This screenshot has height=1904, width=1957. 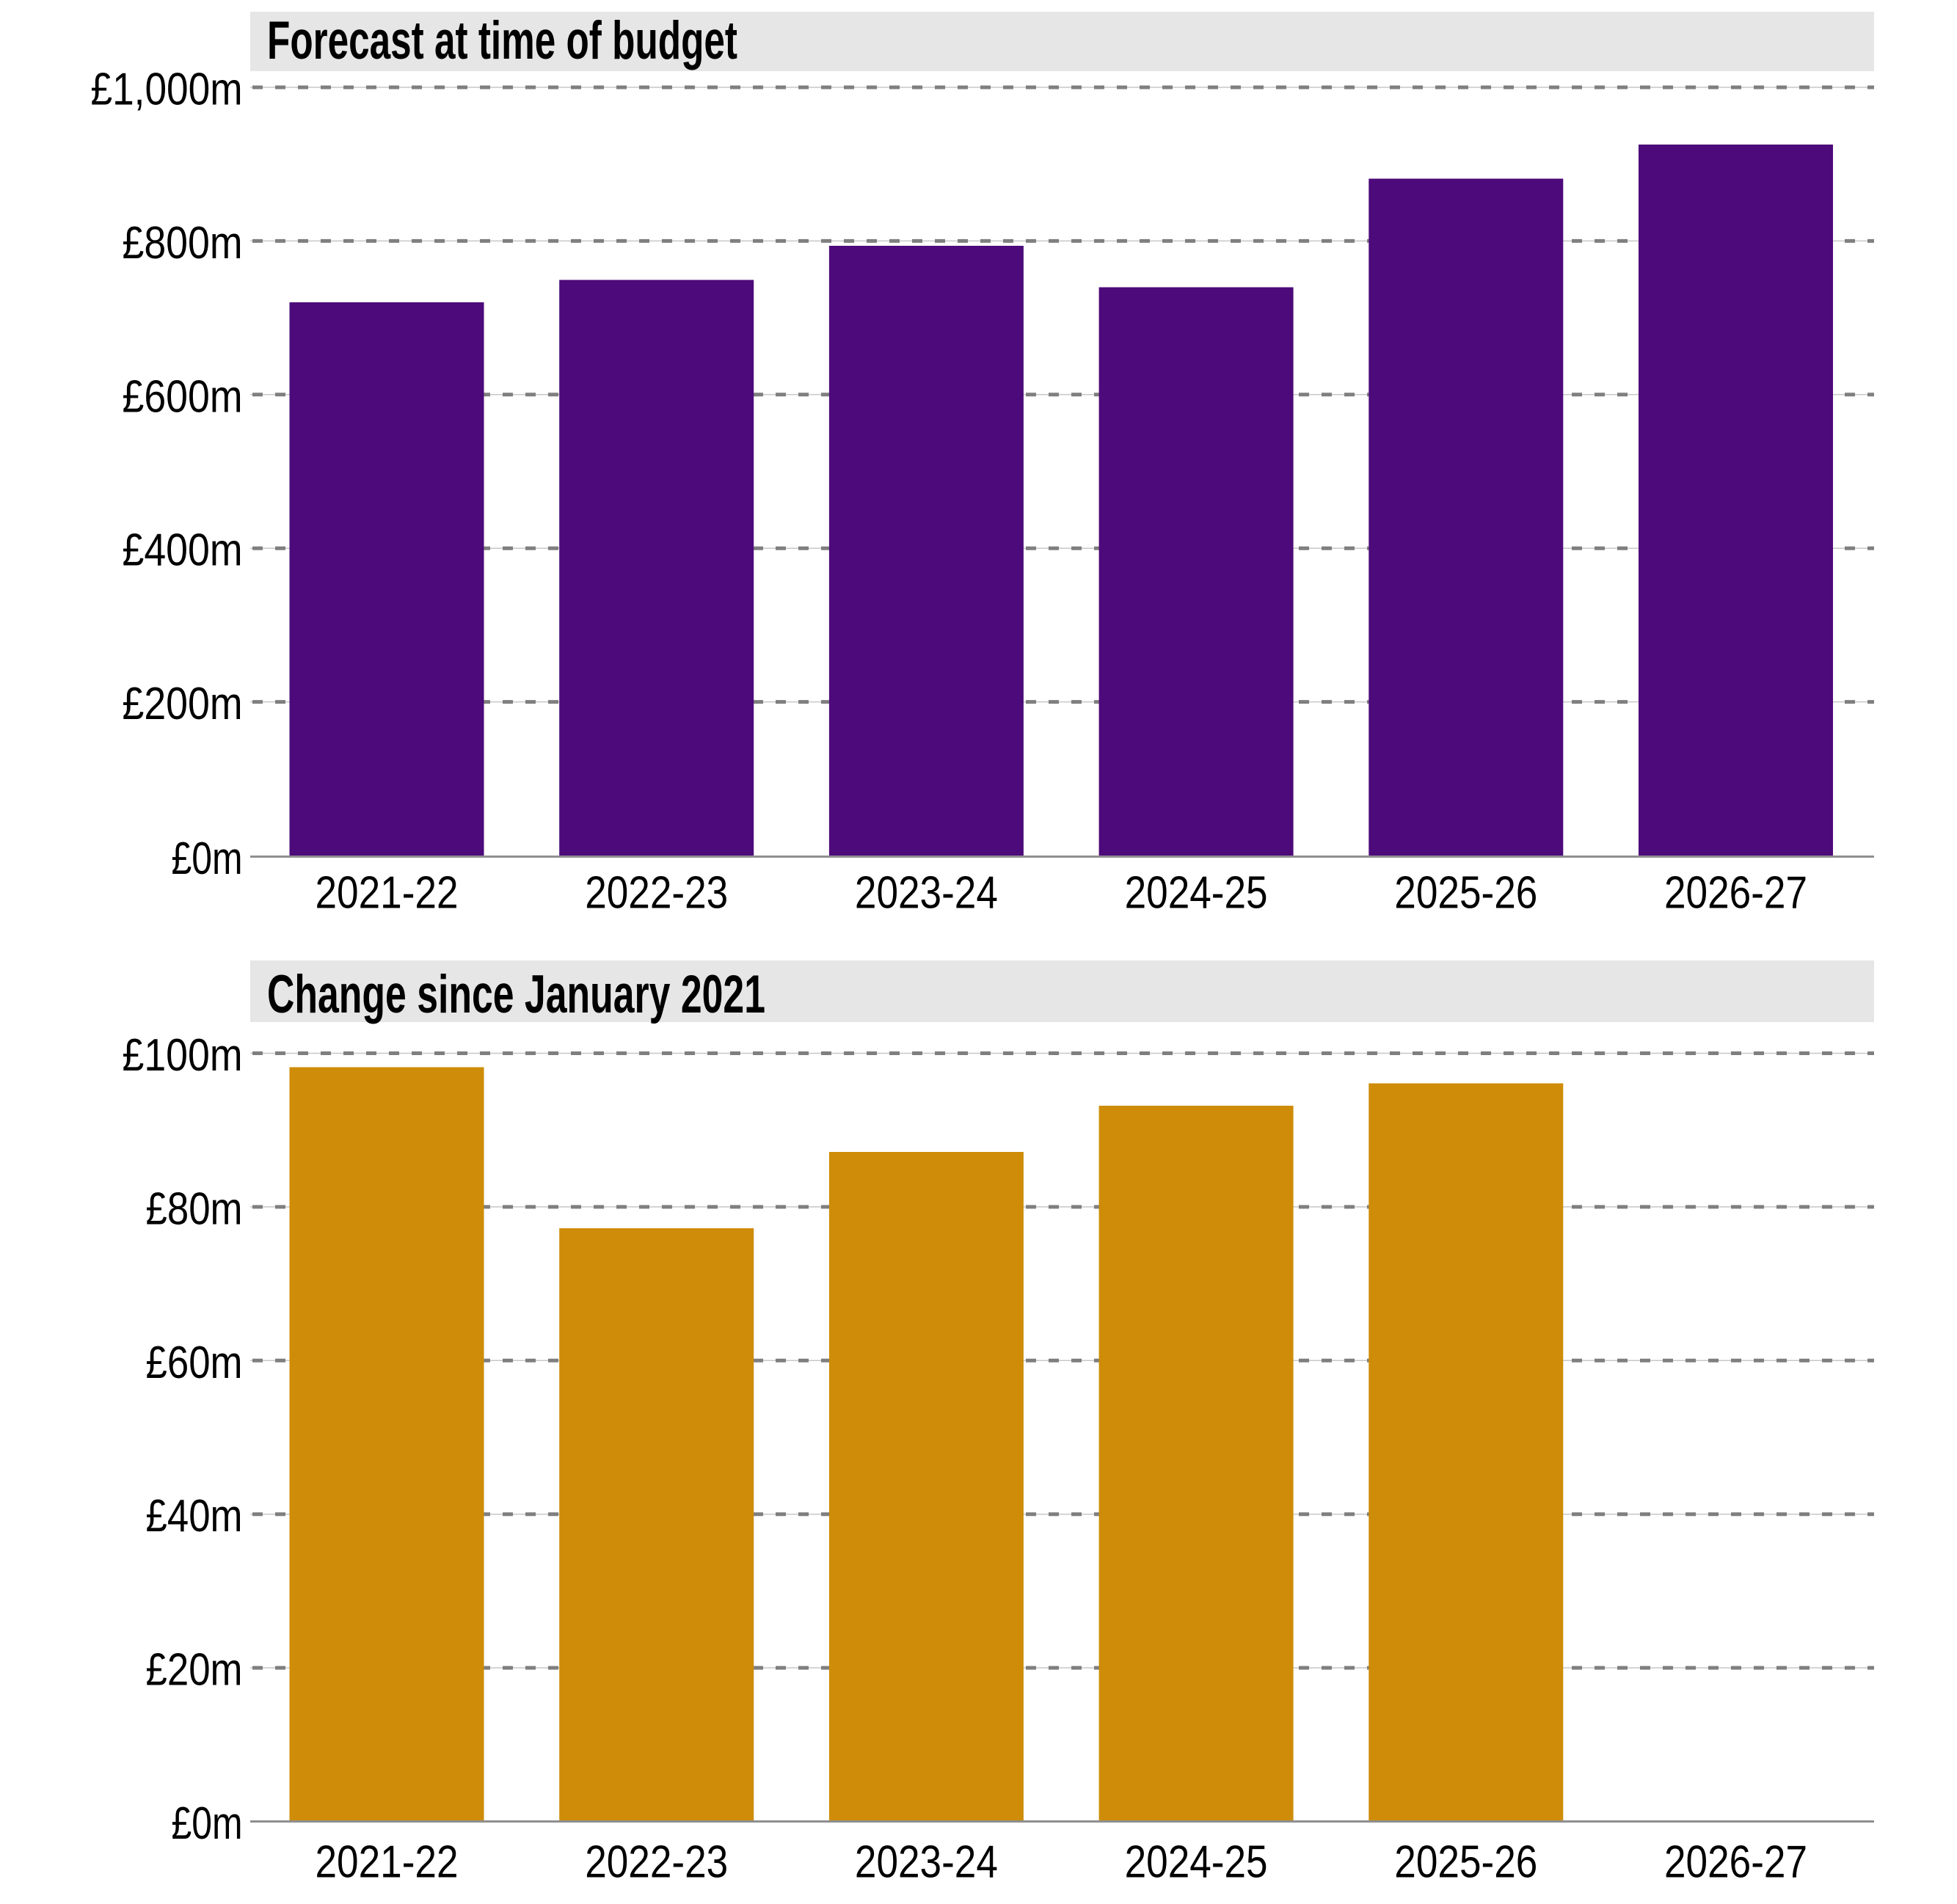 I want to click on svg-text: Change since January 2021, so click(x=516, y=994).